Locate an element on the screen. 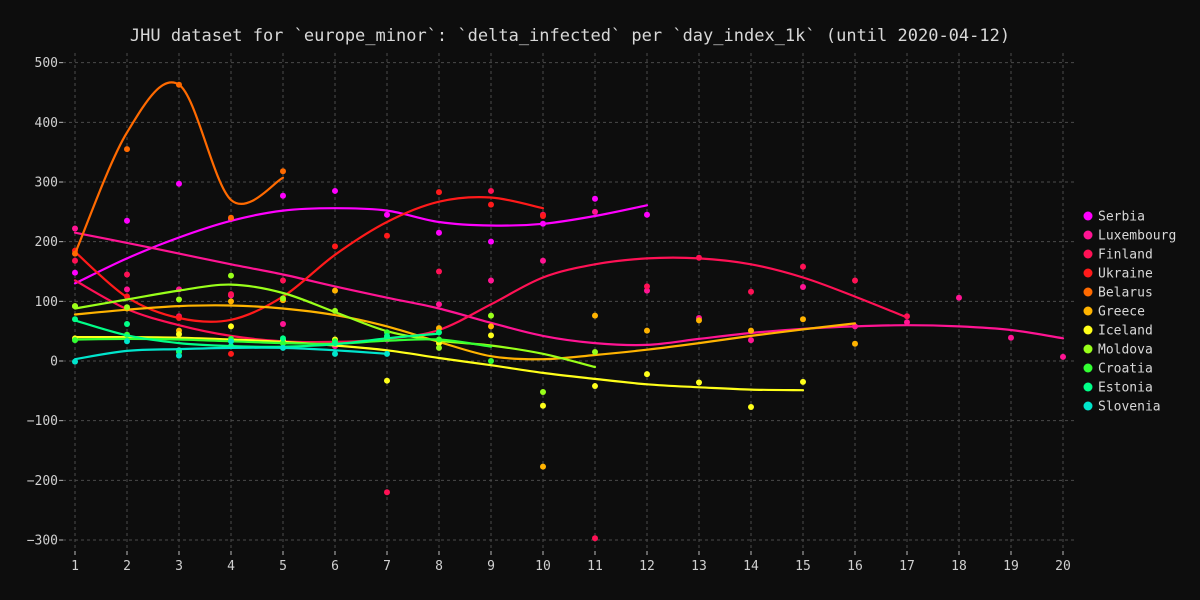 The height and width of the screenshot is (600, 1200). legend-item-croatia: Croatia is located at coordinates (1118, 369).